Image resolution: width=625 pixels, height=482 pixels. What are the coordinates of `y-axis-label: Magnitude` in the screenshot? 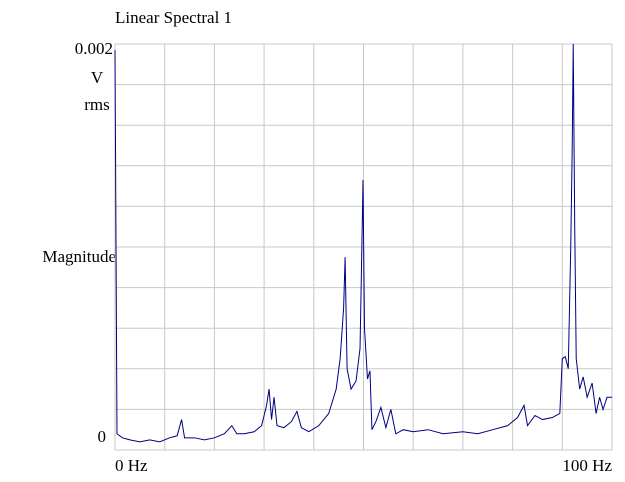 It's located at (79, 256).